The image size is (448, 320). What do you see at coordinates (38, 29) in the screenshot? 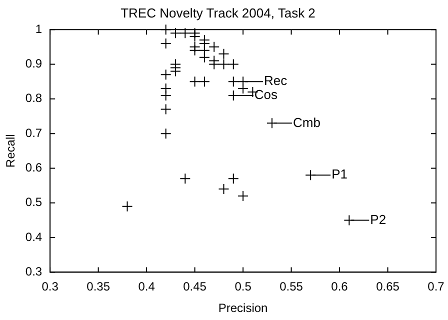
I see `y-tick-label: 1` at bounding box center [38, 29].